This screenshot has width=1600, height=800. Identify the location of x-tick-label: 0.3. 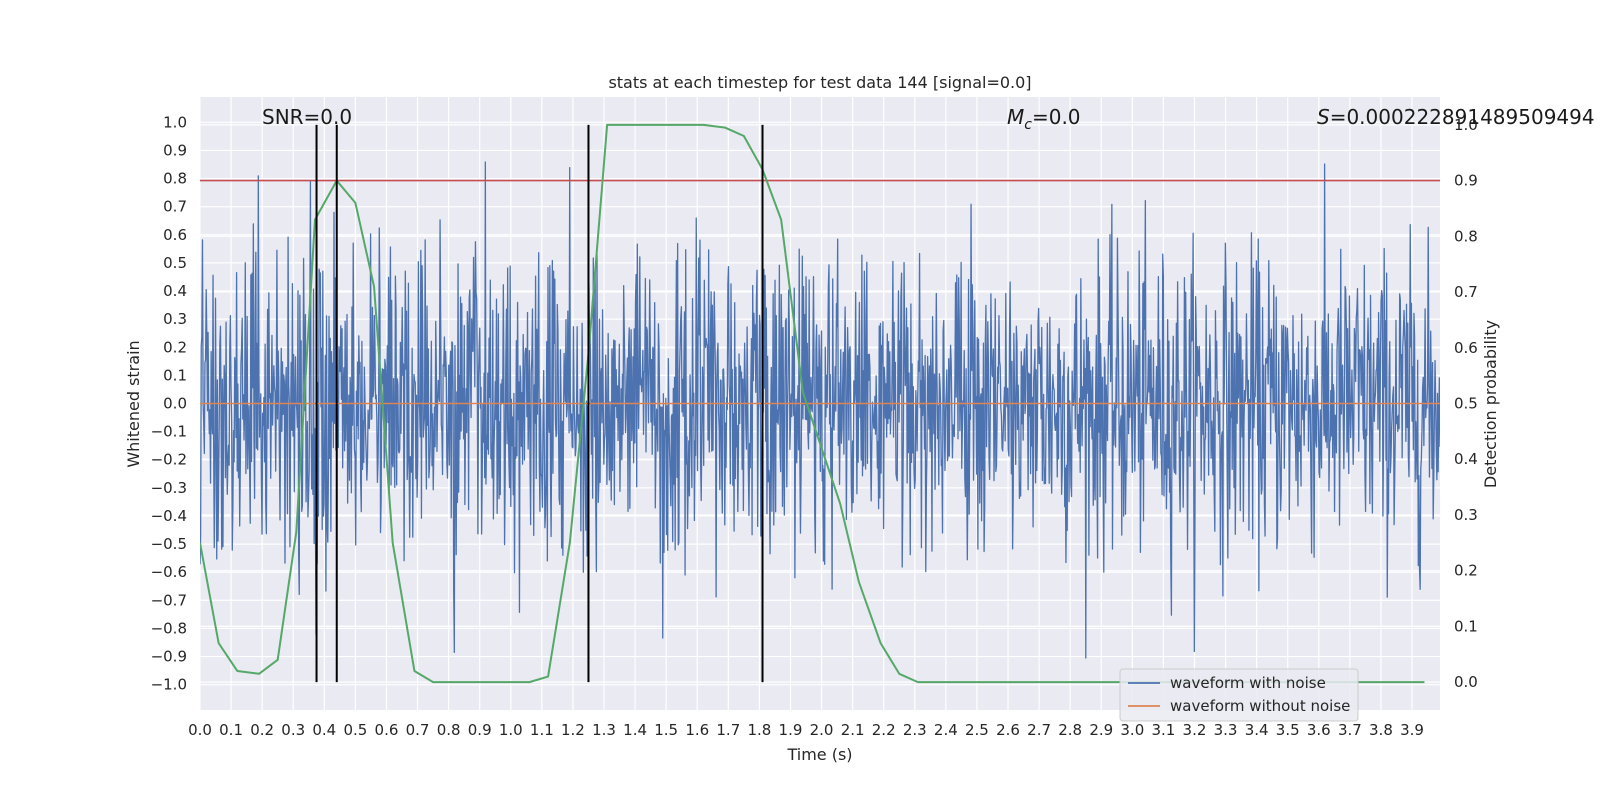
(293, 730).